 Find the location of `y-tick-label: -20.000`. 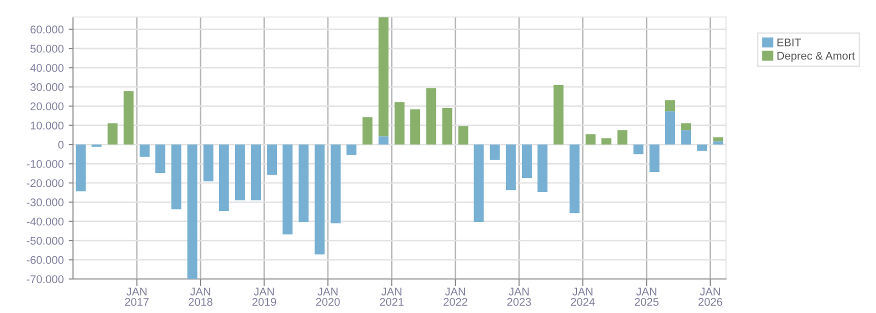

y-tick-label: -20.000 is located at coordinates (45, 183).